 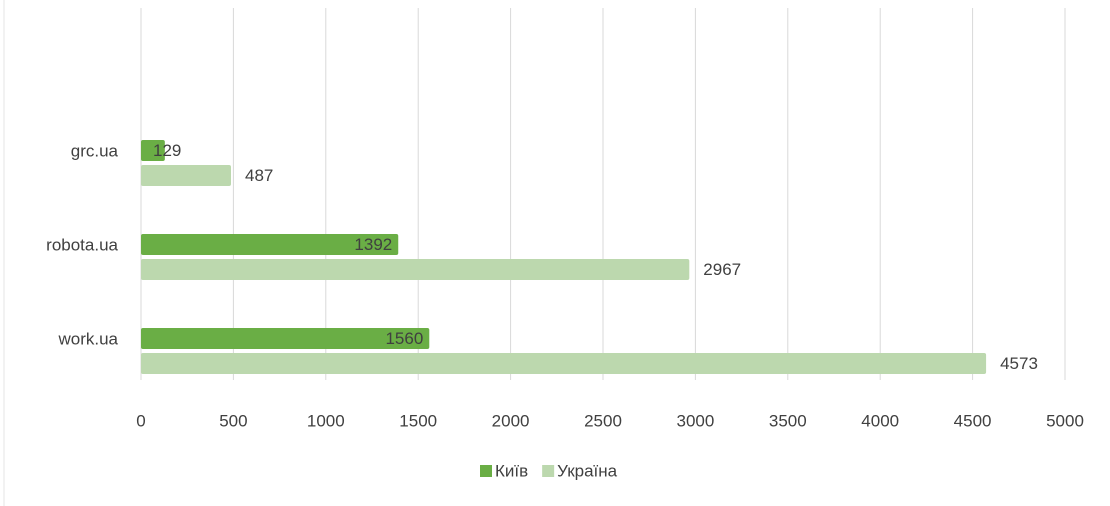 What do you see at coordinates (404, 338) in the screenshot?
I see `data-label: 1560` at bounding box center [404, 338].